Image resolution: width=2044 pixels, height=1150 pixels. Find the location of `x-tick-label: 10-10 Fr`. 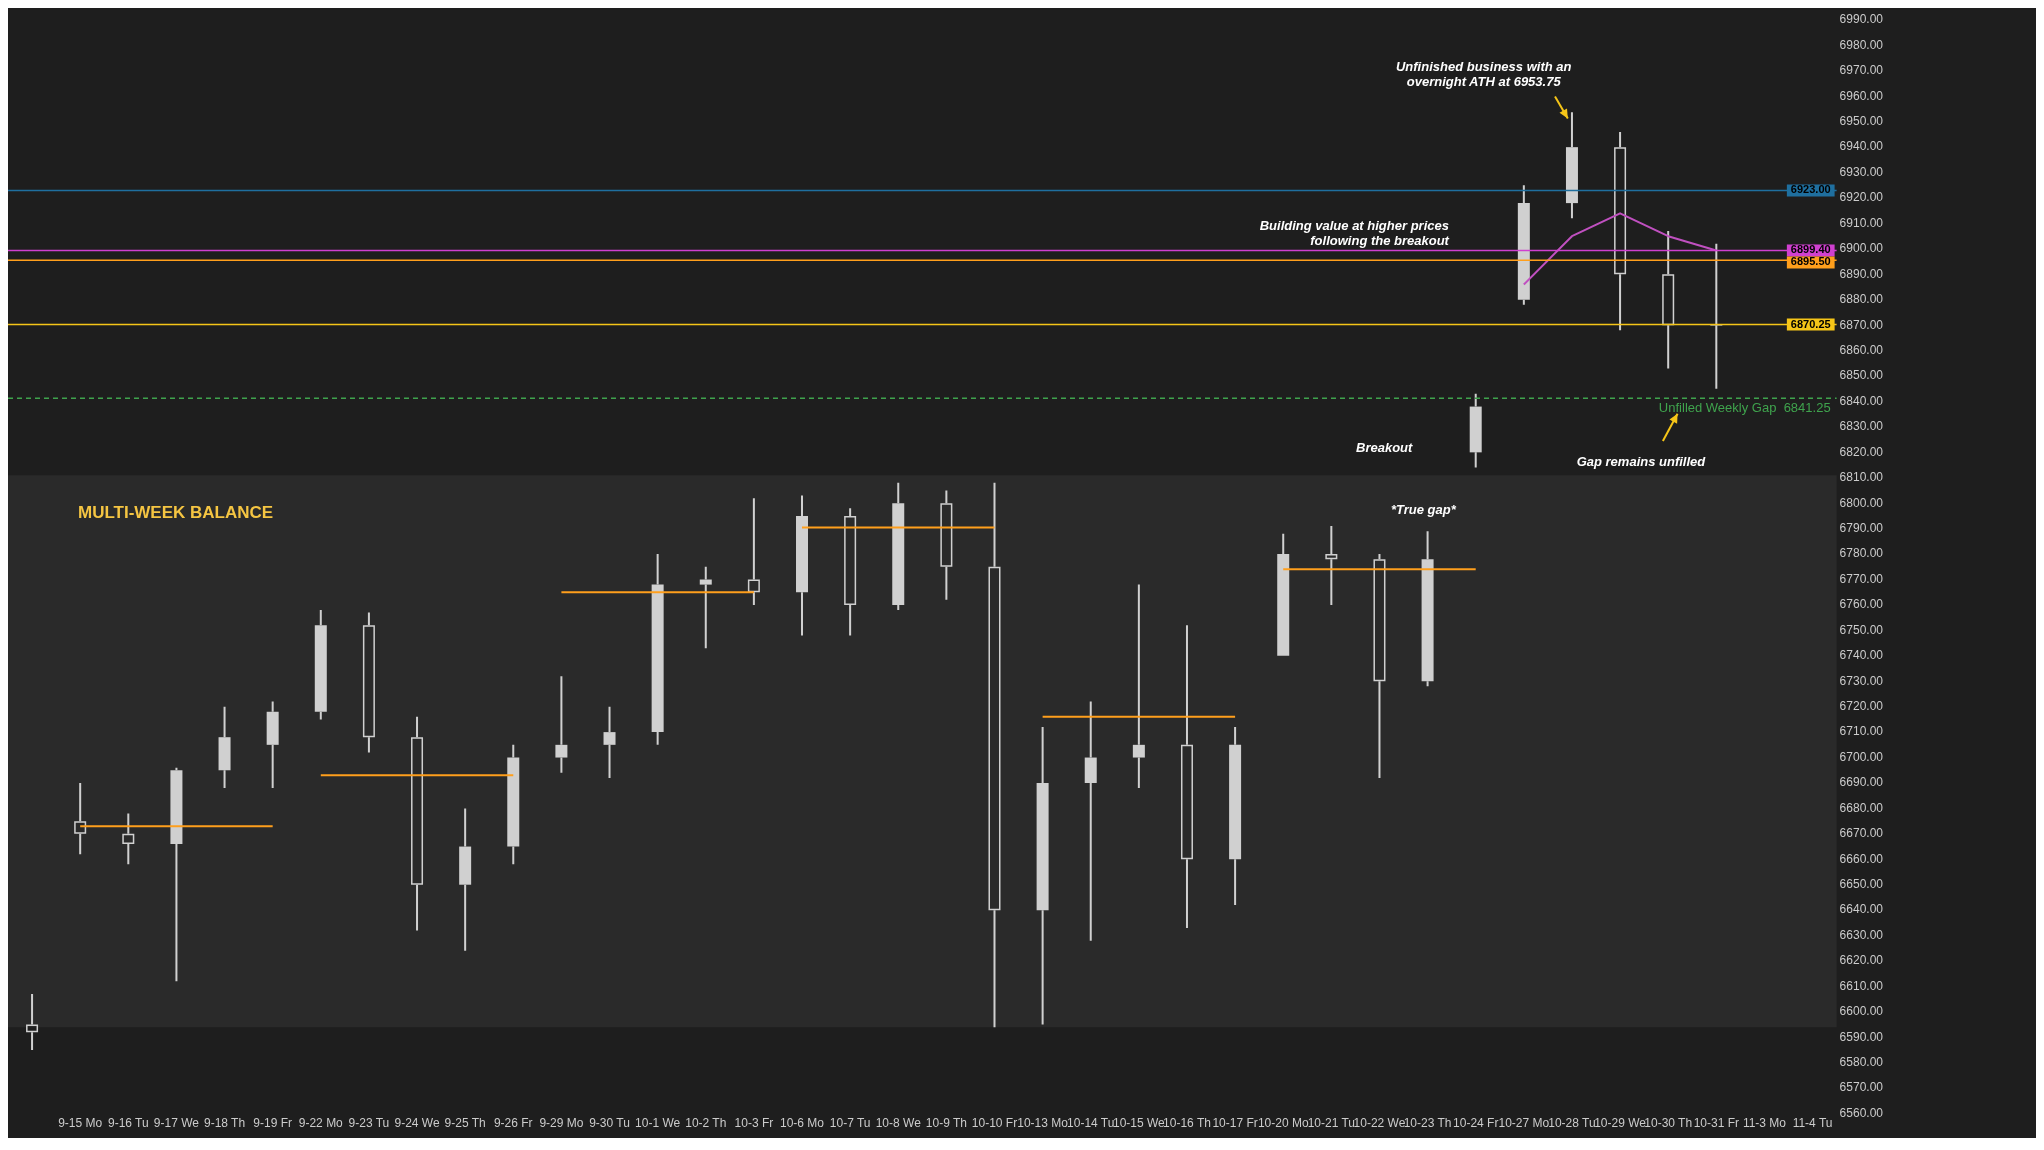

x-tick-label: 10-10 Fr is located at coordinates (994, 1123).